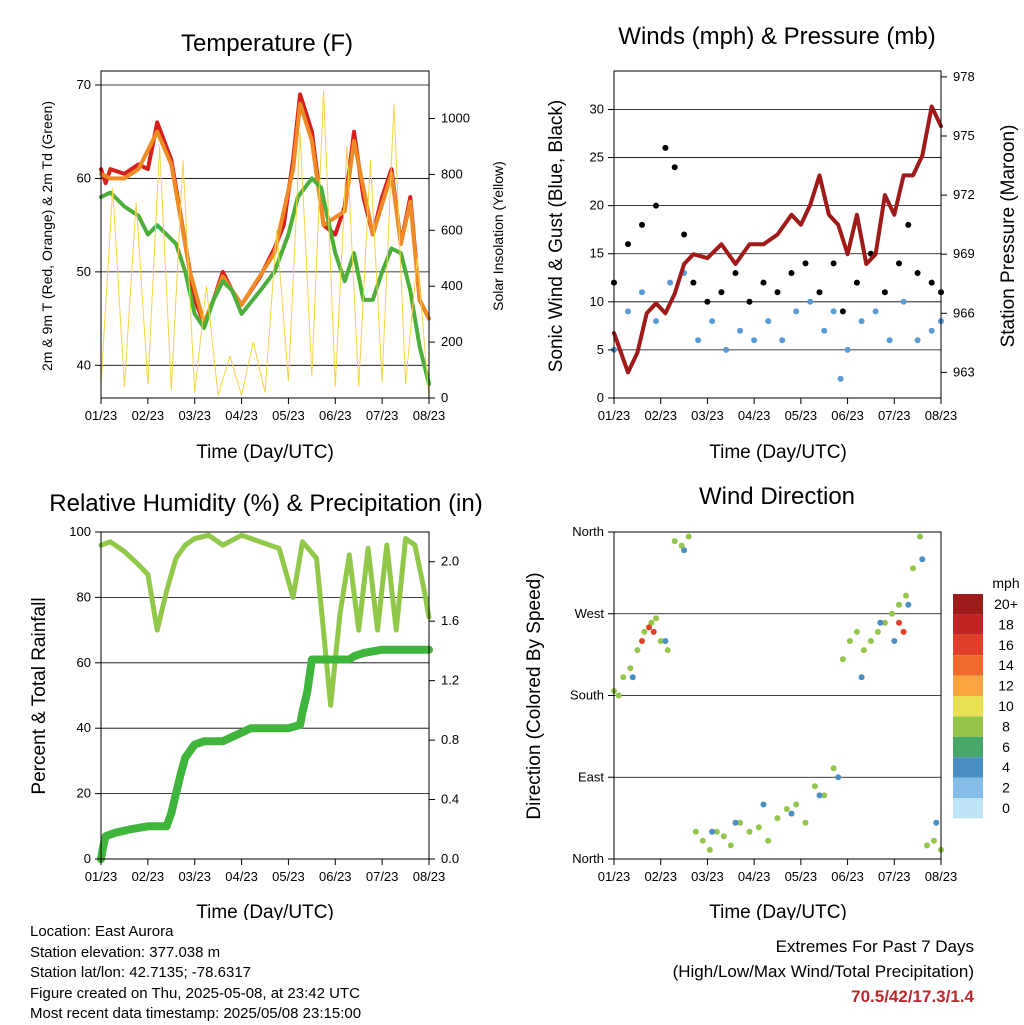 This screenshot has width=1024, height=1025. I want to click on humidity-ylabel: Percent & Total Rainfall, so click(39, 695).